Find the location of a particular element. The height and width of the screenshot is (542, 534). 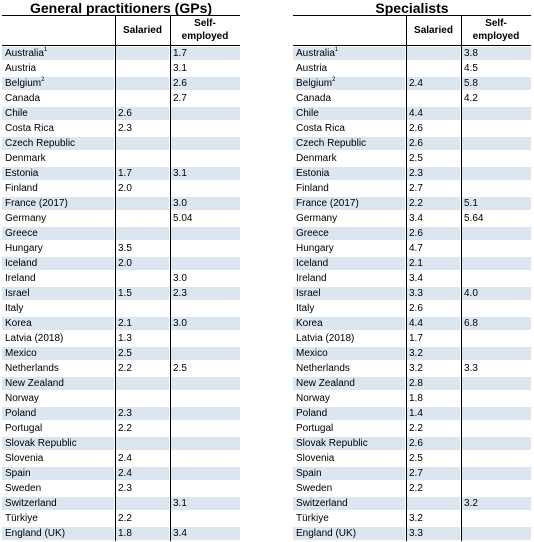

country-name: Korea is located at coordinates (309, 323).